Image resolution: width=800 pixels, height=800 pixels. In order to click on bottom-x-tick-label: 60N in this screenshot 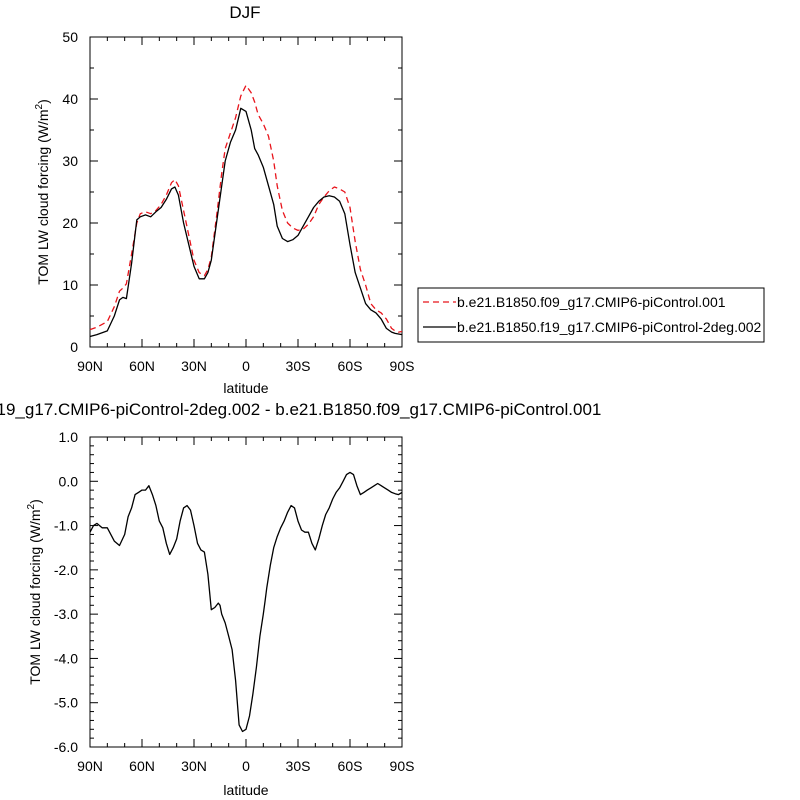, I will do `click(142, 766)`.